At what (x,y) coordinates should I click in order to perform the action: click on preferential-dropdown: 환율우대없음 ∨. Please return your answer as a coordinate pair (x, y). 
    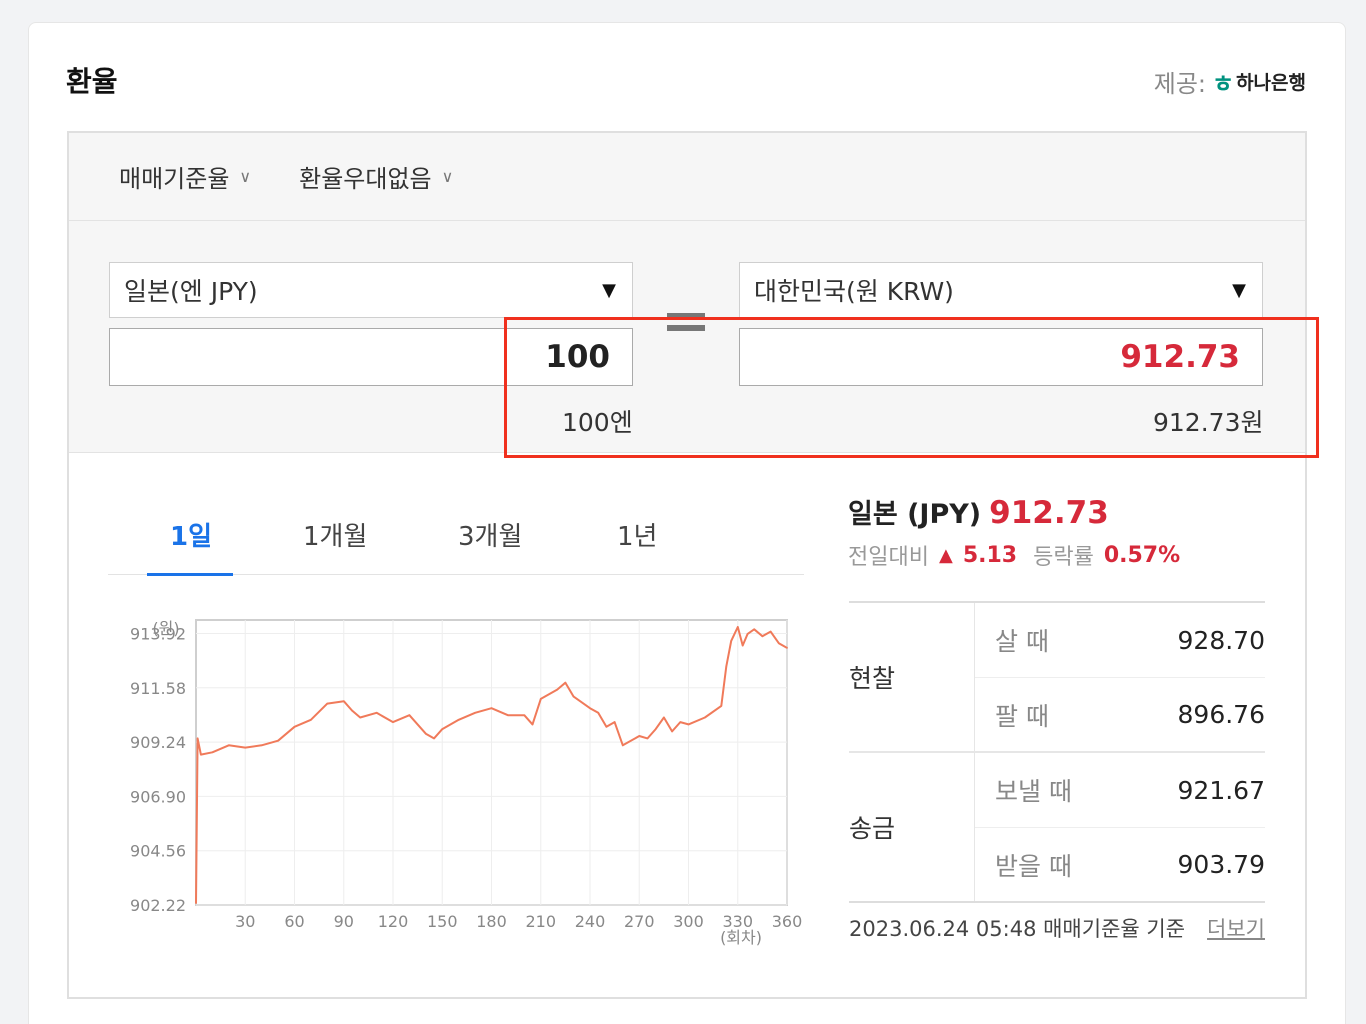
    Looking at the image, I should click on (376, 176).